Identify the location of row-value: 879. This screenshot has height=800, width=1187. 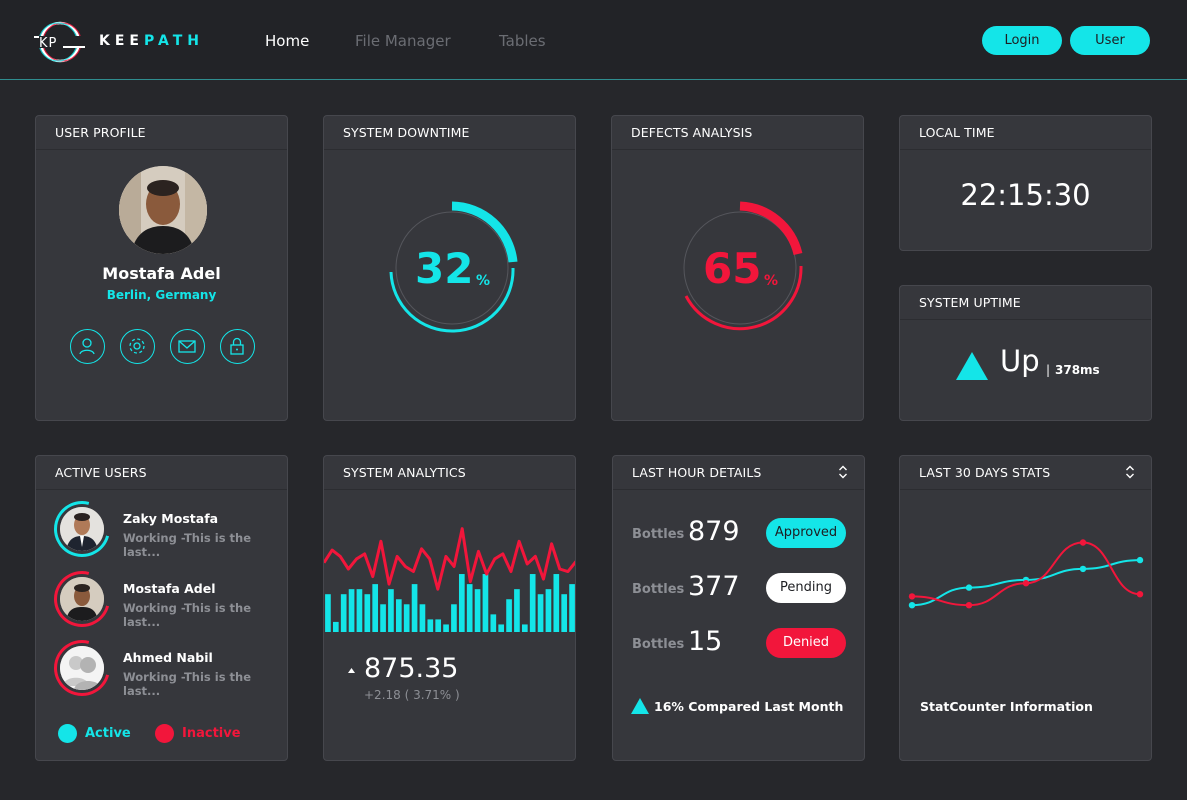
(714, 531).